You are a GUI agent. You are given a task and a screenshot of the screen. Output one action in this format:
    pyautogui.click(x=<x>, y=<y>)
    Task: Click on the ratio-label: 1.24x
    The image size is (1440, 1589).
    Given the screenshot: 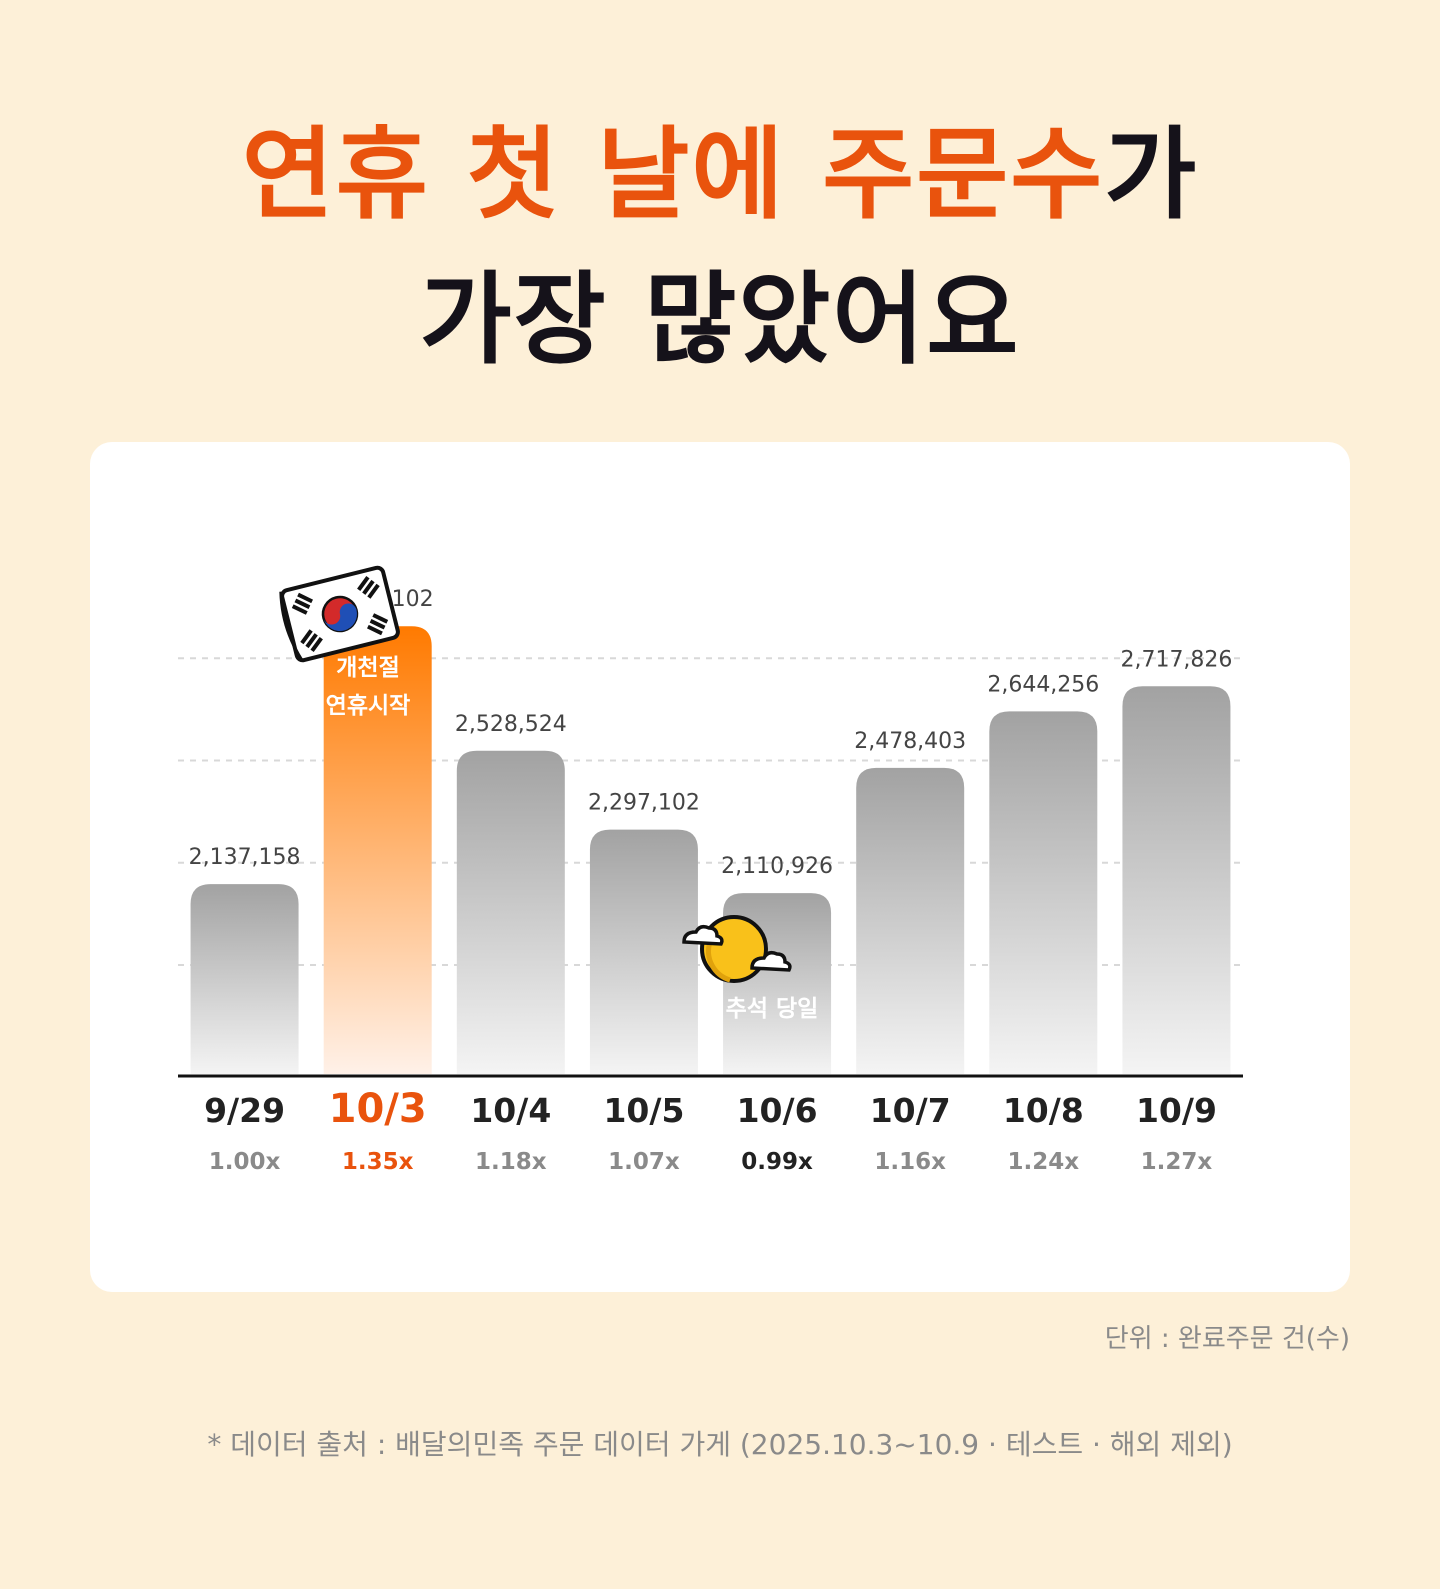 What is the action you would take?
    pyautogui.click(x=1044, y=1162)
    